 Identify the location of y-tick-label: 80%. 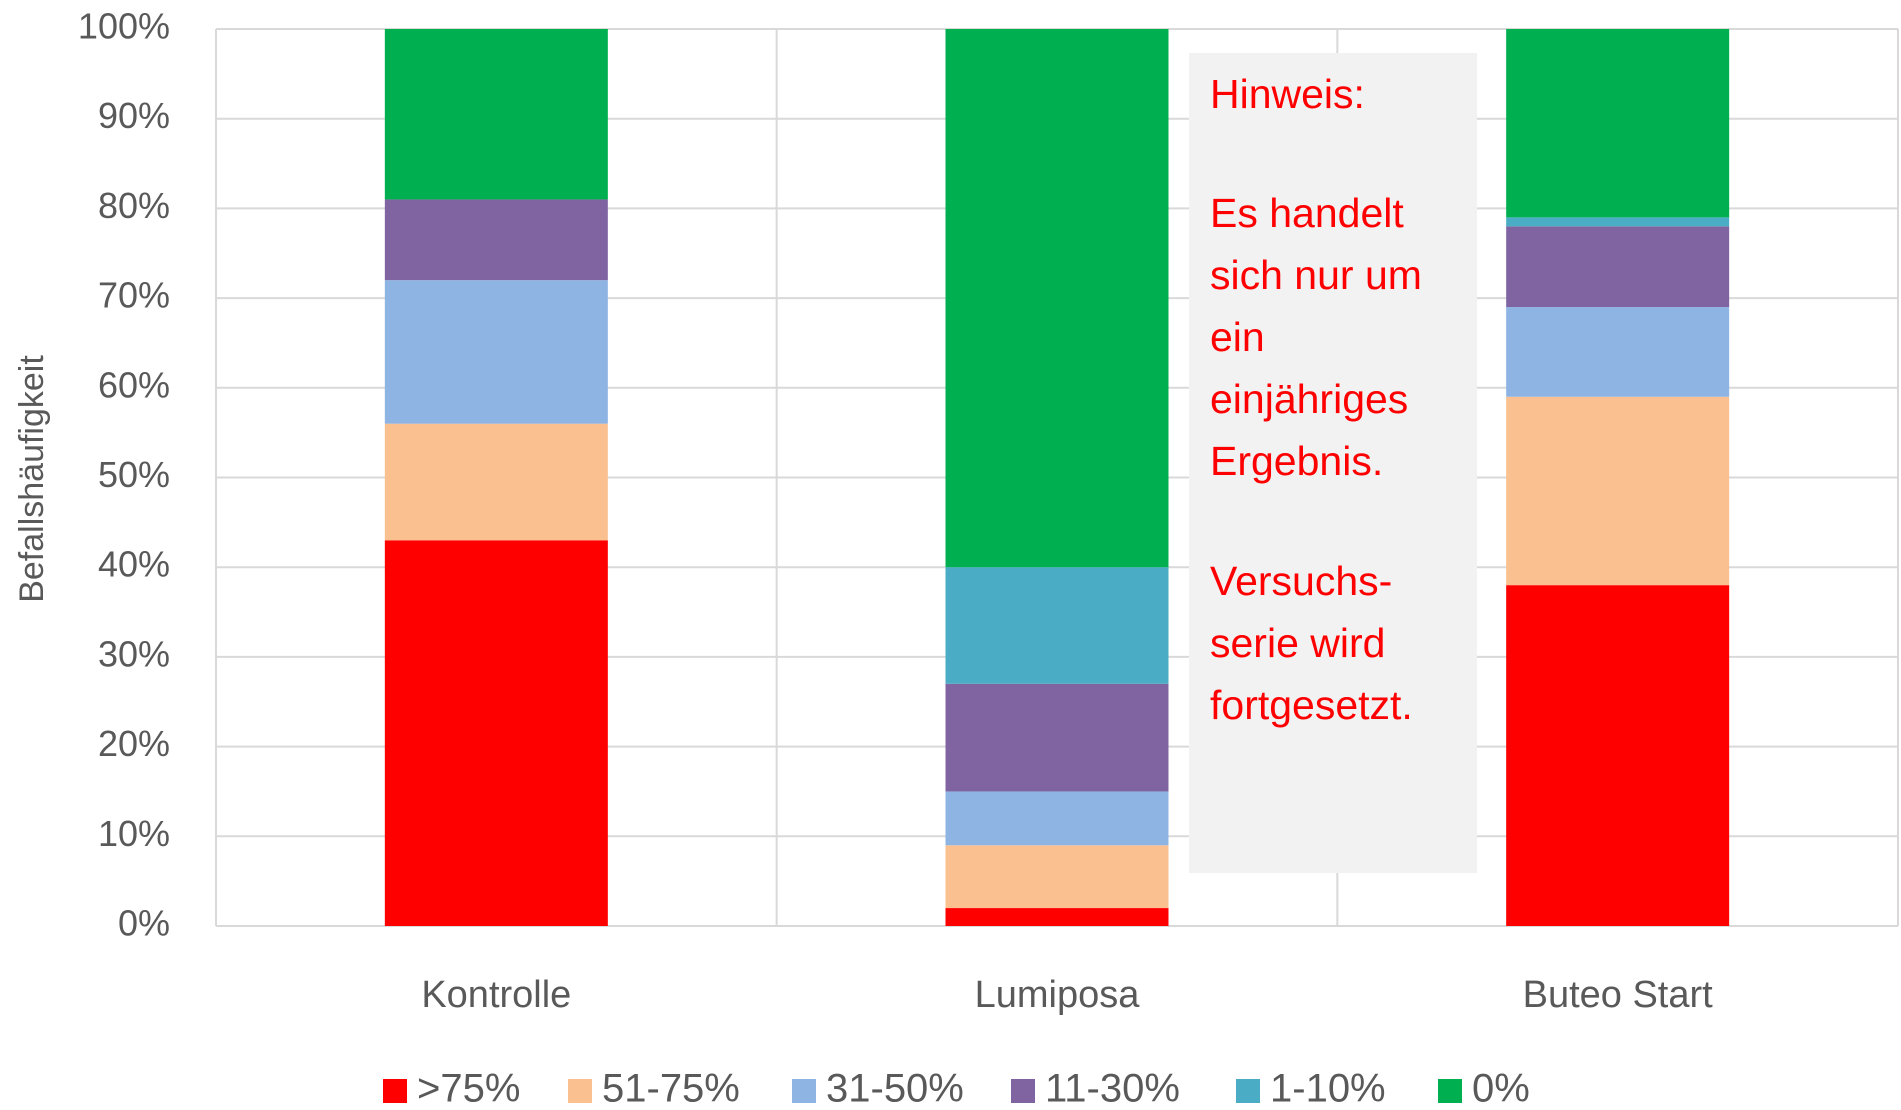
(134, 205).